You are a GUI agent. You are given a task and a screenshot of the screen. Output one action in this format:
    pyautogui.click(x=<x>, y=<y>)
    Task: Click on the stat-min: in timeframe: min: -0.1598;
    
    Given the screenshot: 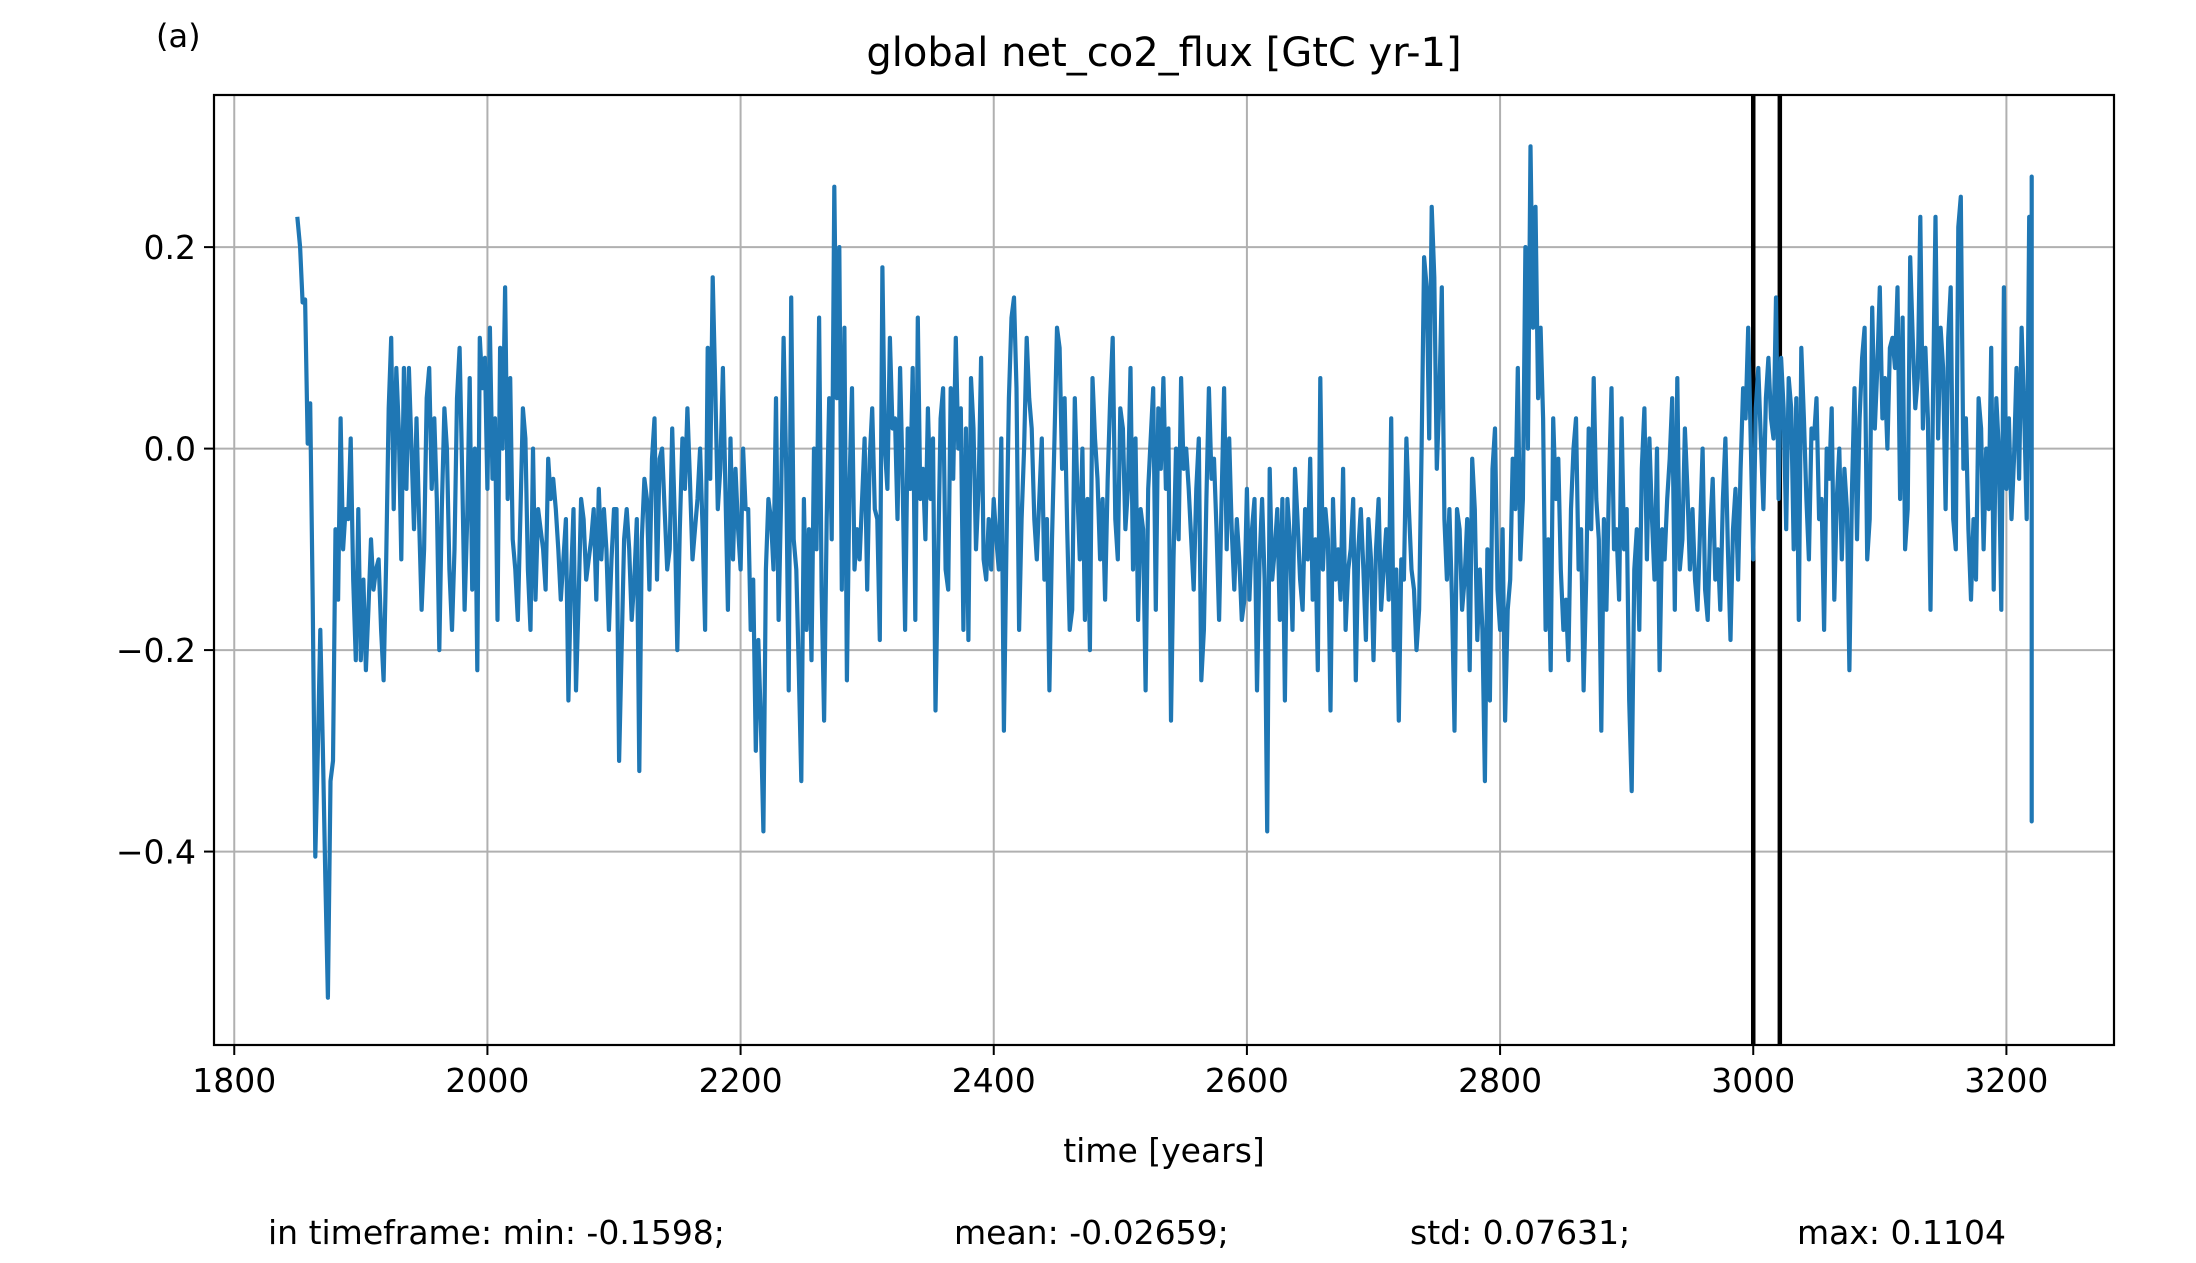 What is the action you would take?
    pyautogui.click(x=496, y=1232)
    